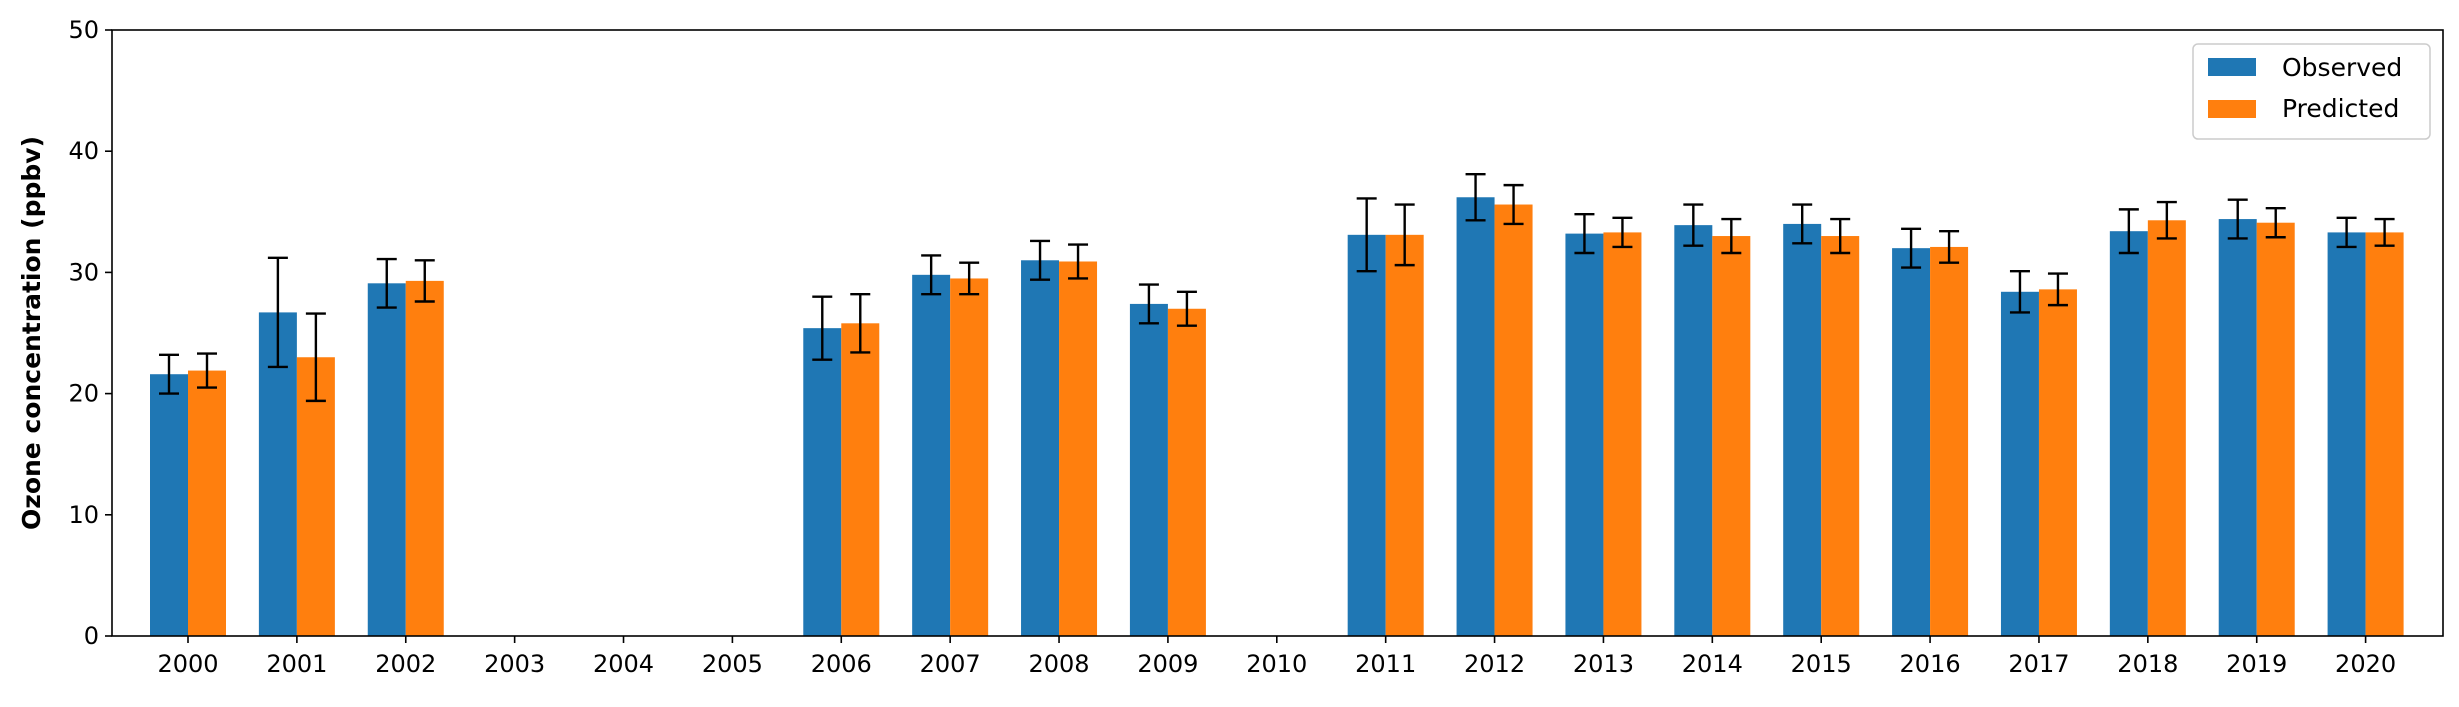  What do you see at coordinates (1622, 434) in the screenshot?
I see `bar-predicted-2013` at bounding box center [1622, 434].